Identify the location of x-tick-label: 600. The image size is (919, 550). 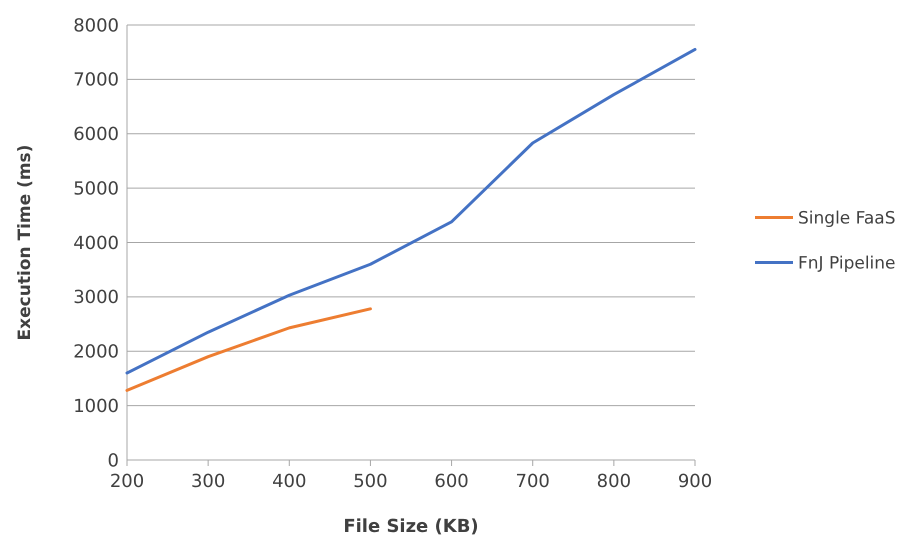
(451, 481).